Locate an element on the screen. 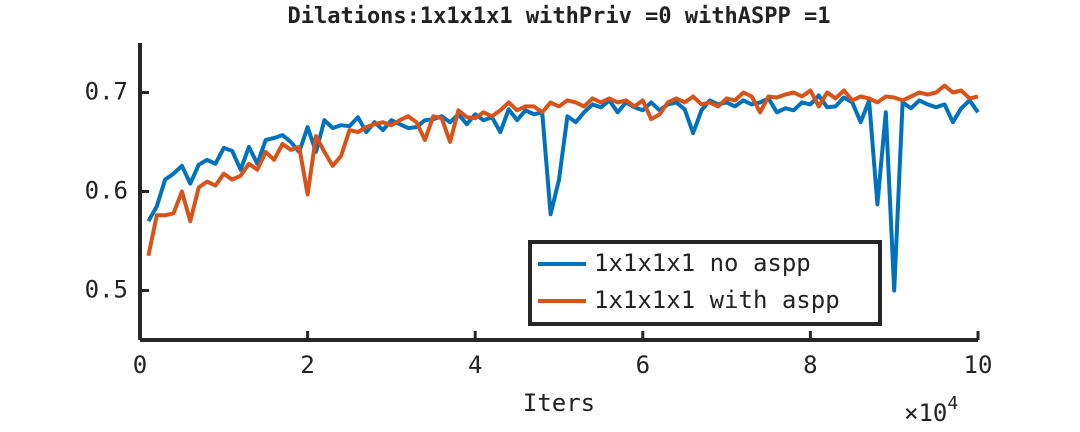 This screenshot has width=1080, height=432. legend-box is located at coordinates (705, 283).